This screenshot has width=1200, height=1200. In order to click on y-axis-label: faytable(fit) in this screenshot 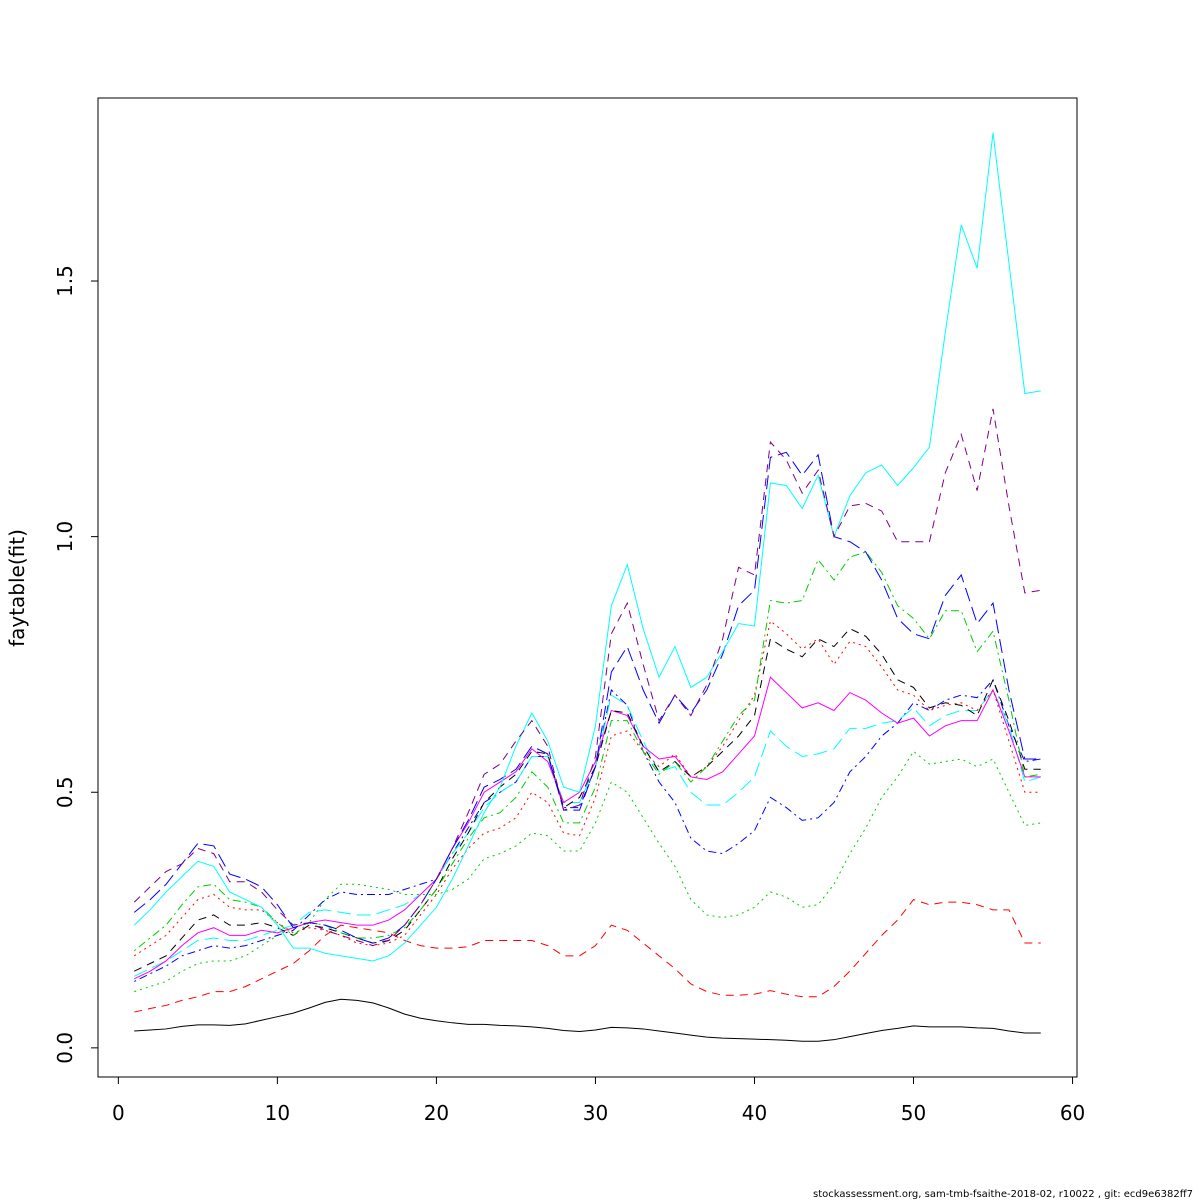, I will do `click(17, 588)`.